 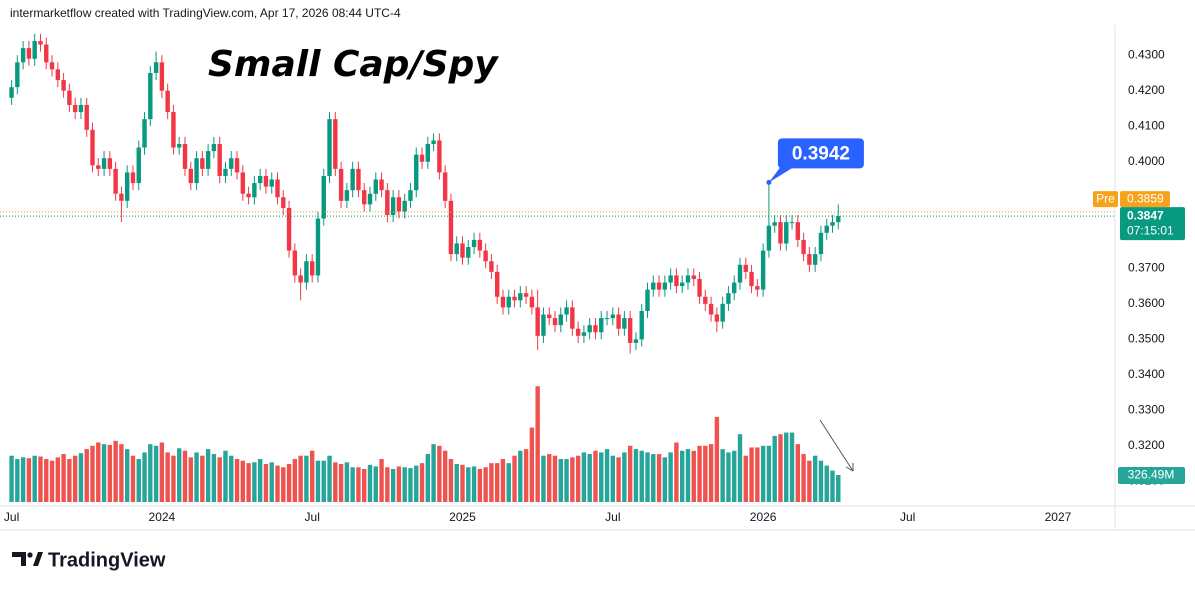 I want to click on y-tick-label: 0.3300, so click(x=1146, y=410).